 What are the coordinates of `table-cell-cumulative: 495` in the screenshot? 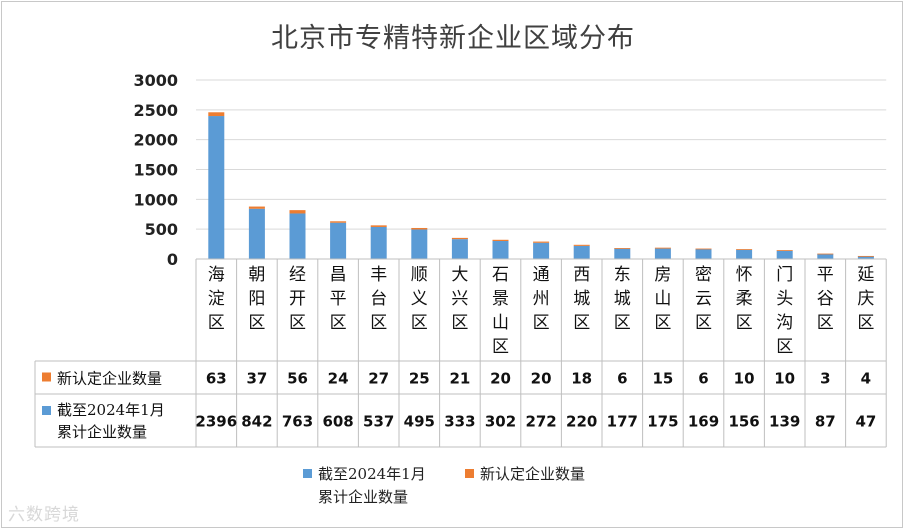 It's located at (419, 422).